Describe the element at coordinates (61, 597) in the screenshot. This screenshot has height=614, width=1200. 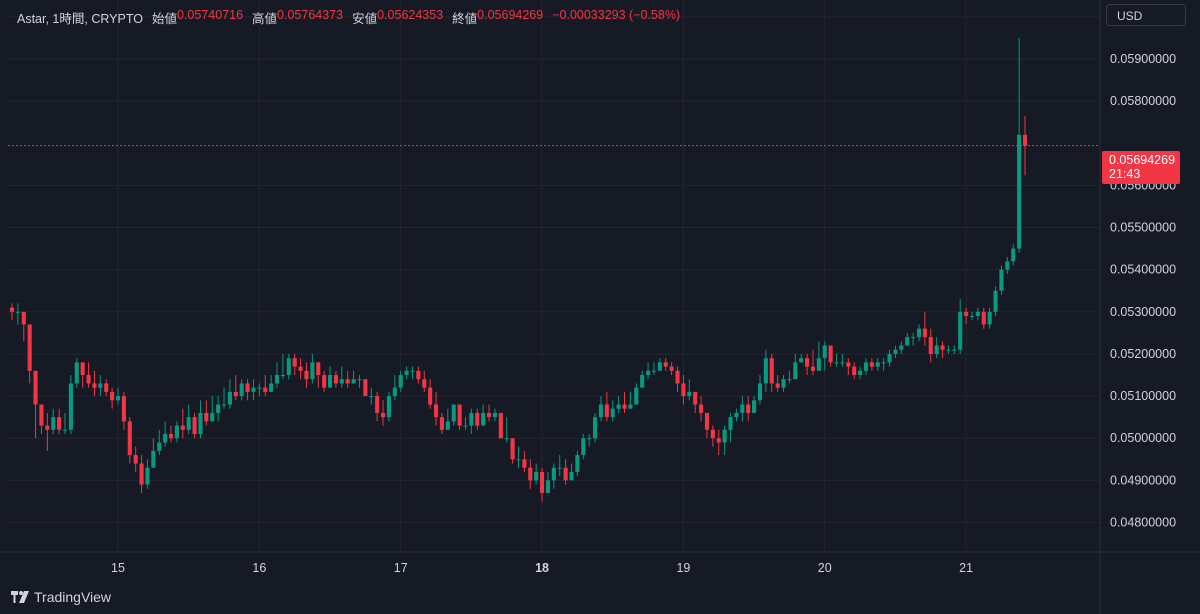
I see `tradingview-logo: TradingView` at that location.